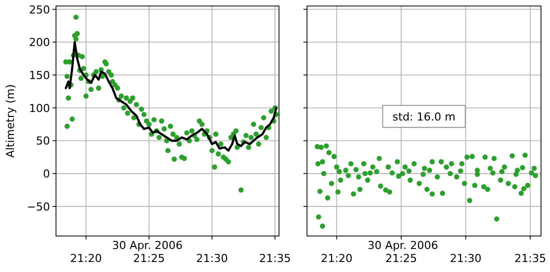  Describe the element at coordinates (39, 43) in the screenshot. I see `y-tick-label: 200` at that location.